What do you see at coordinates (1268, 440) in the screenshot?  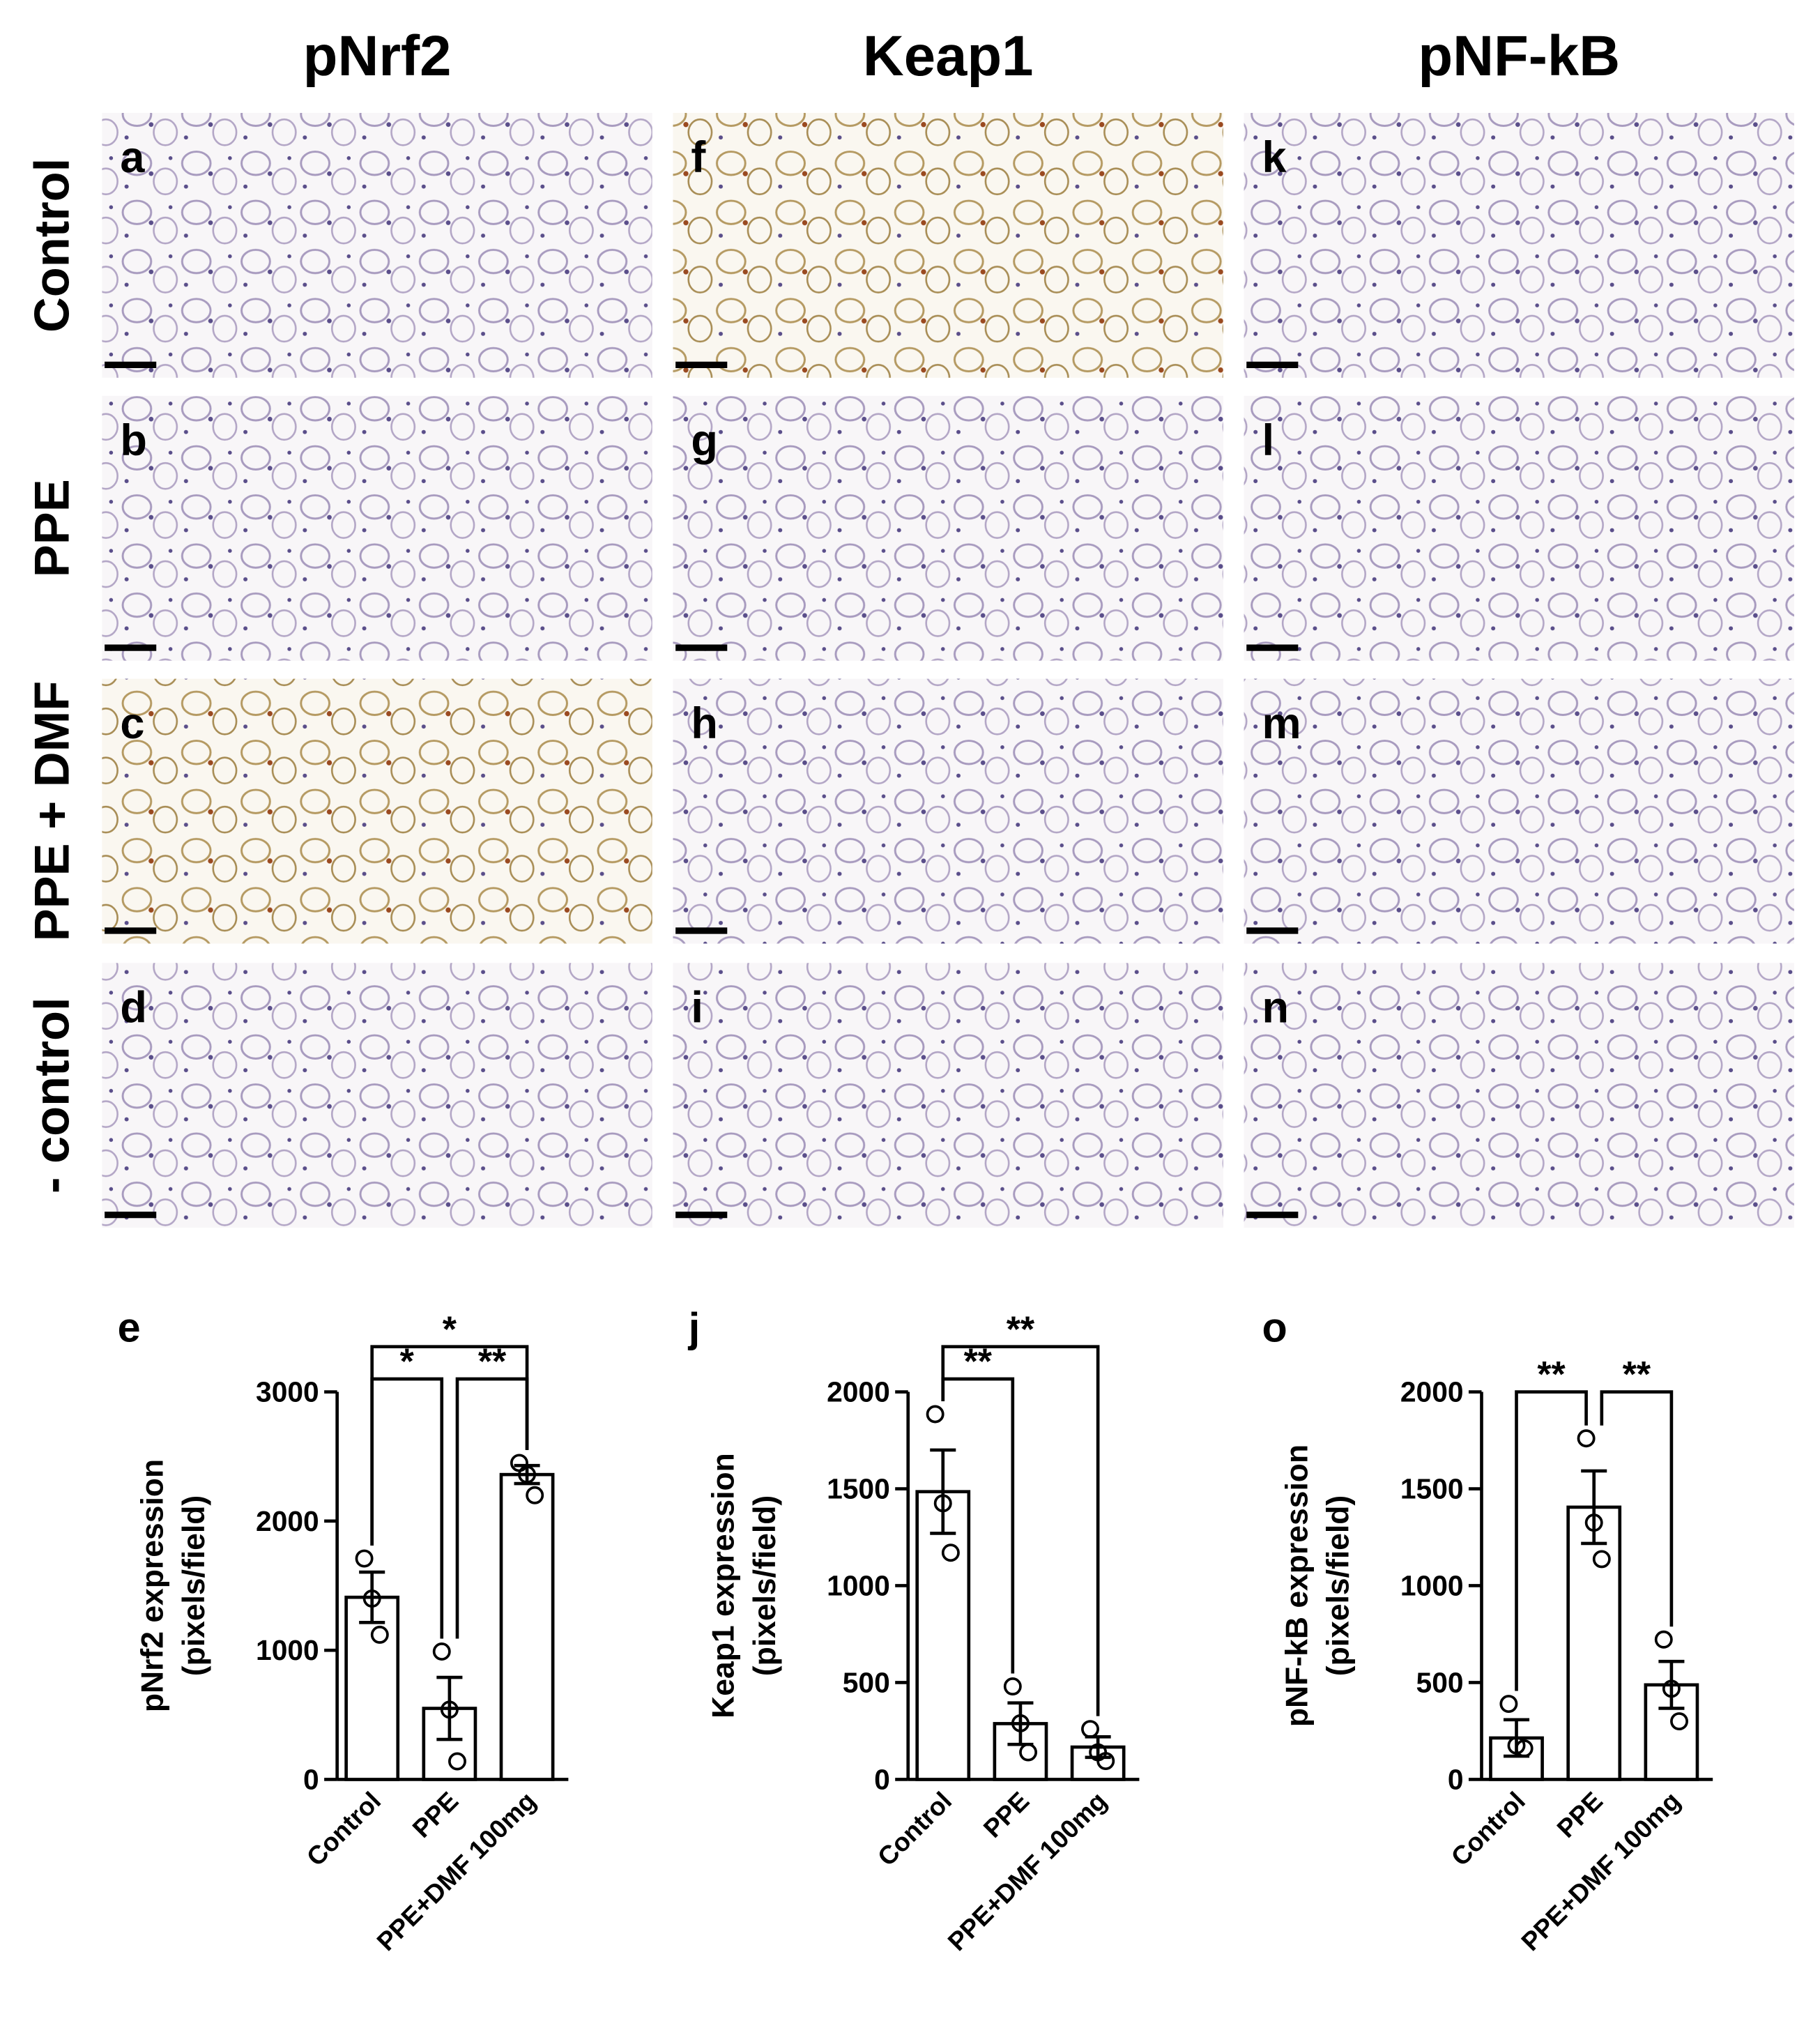 I see `panel-letter: l` at bounding box center [1268, 440].